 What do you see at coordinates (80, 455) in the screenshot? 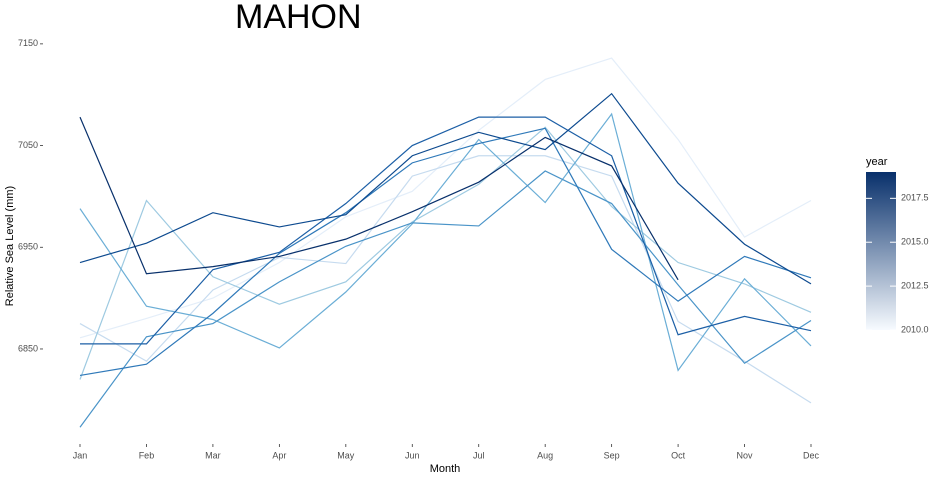
I see `x-tick-label: Jan` at bounding box center [80, 455].